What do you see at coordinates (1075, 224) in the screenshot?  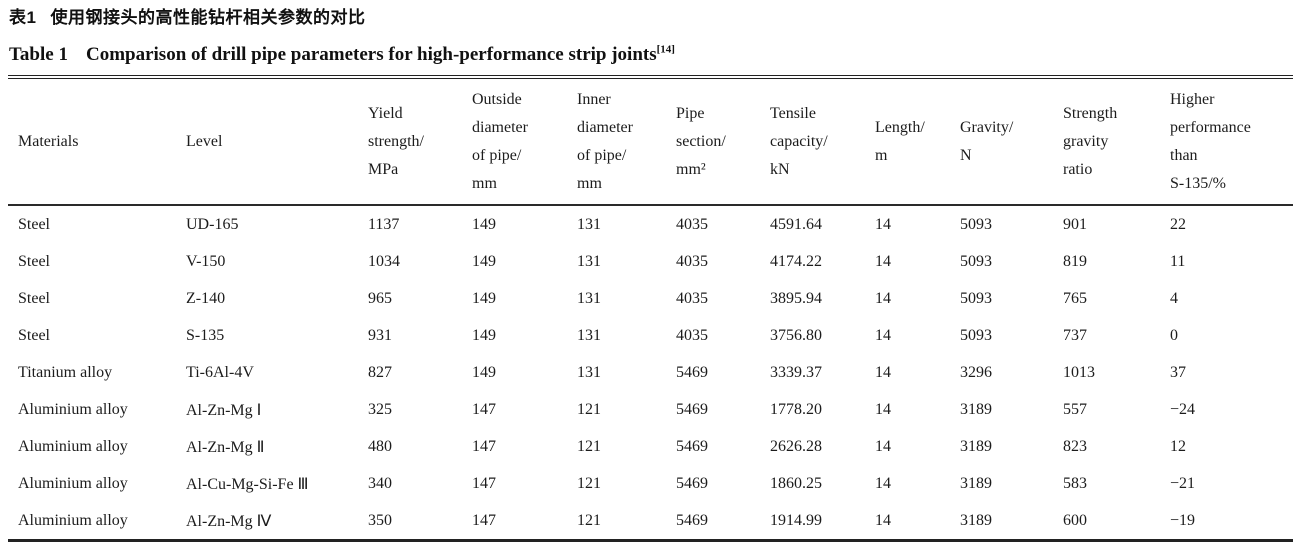 I see `table-cell: 901` at bounding box center [1075, 224].